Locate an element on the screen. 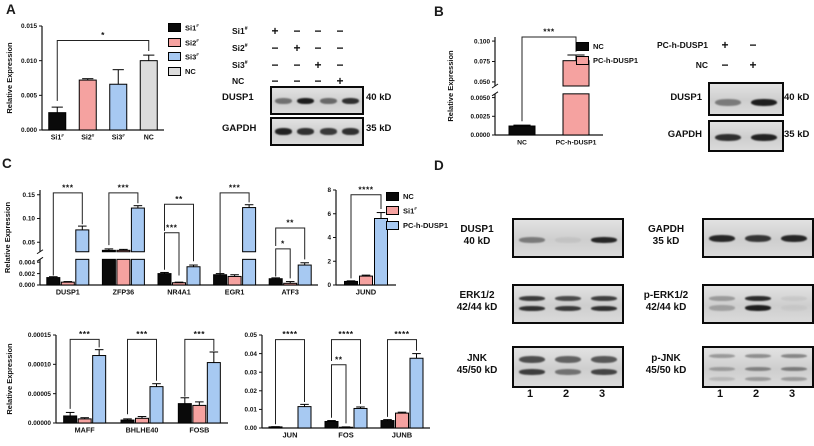 This screenshot has width=814, height=446. panel-b-legend: NC PC-h-DUSP1 is located at coordinates (607, 56).